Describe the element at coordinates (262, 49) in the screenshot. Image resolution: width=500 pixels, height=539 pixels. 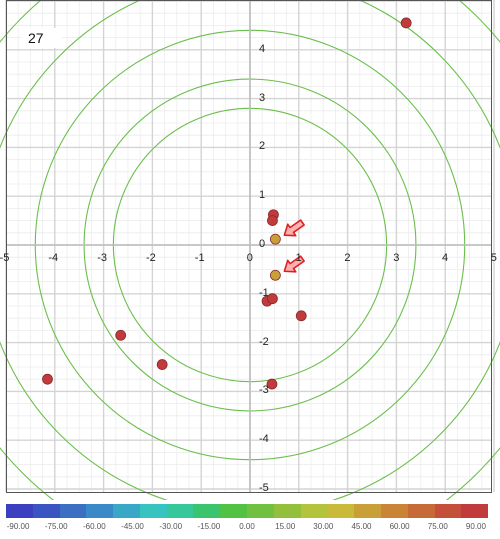
I see `y-tick-label: 4` at that location.